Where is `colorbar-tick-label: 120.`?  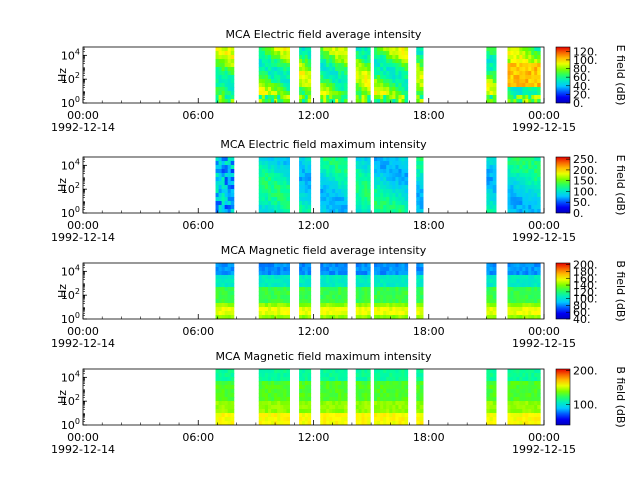
colorbar-tick-label: 120. is located at coordinates (585, 292).